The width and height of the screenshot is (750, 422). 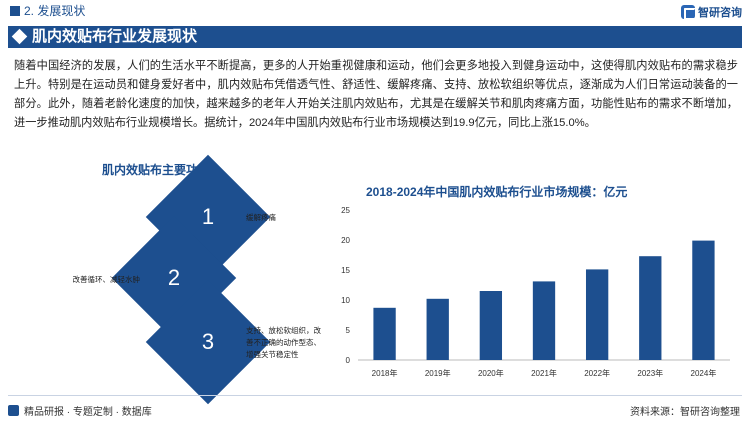 What do you see at coordinates (345, 300) in the screenshot?
I see `y-tick-label: 10` at bounding box center [345, 300].